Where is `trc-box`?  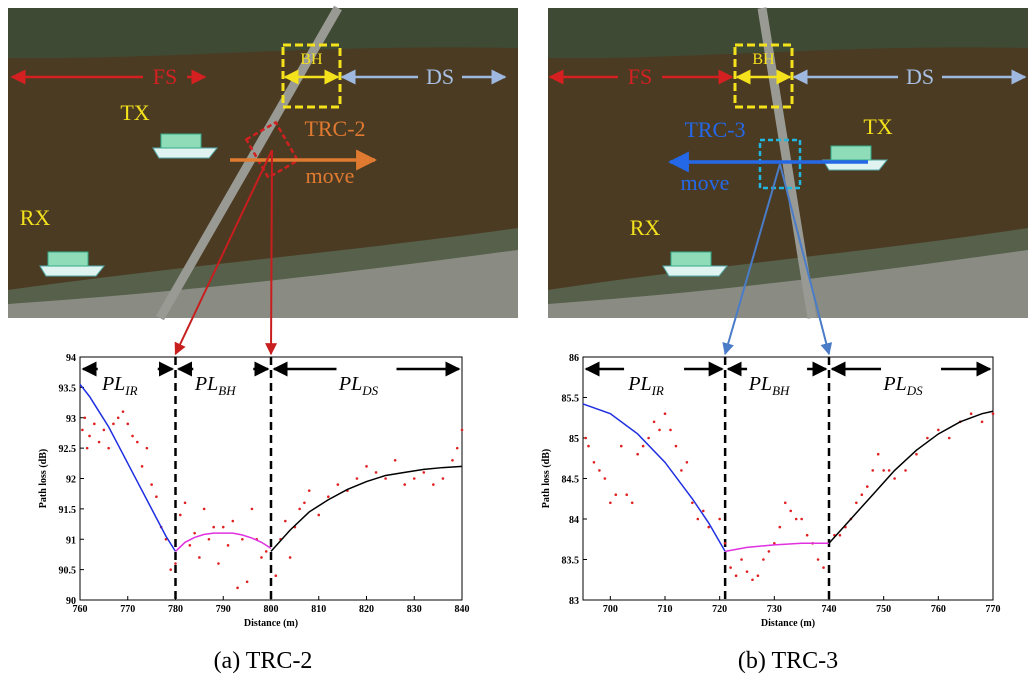 trc-box is located at coordinates (272, 150).